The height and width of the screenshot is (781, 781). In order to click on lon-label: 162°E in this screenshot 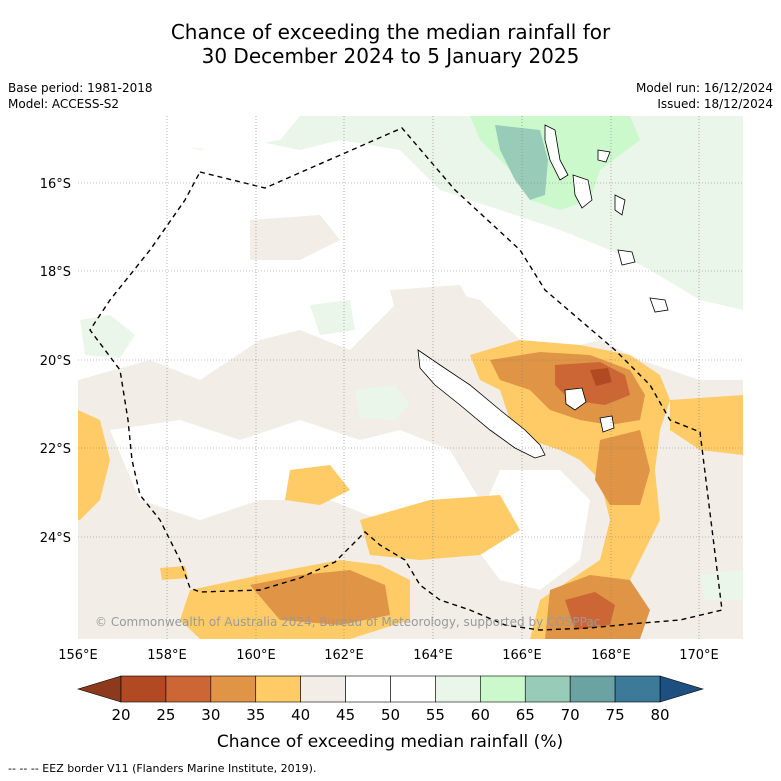, I will do `click(344, 655)`.